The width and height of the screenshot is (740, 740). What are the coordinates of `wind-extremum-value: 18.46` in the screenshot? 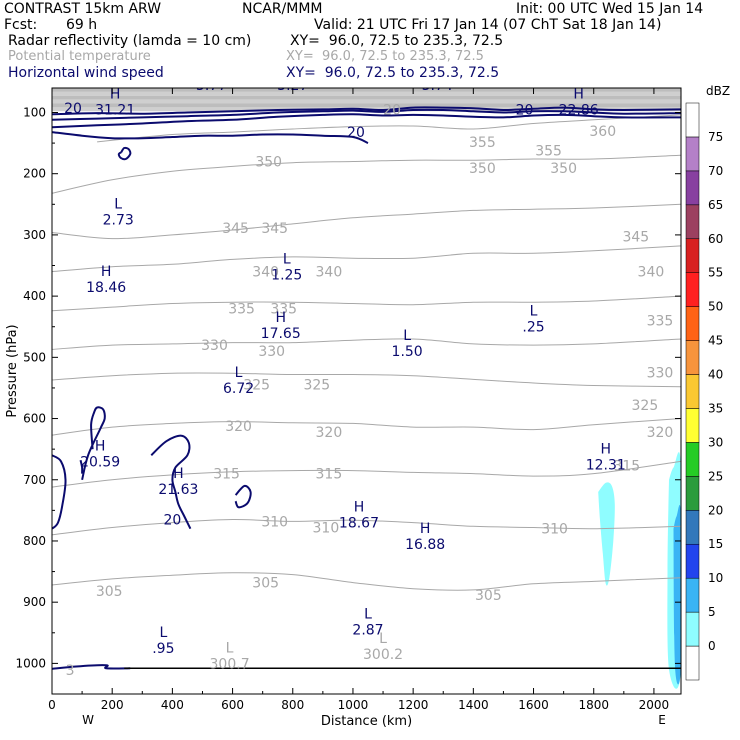 It's located at (106, 288).